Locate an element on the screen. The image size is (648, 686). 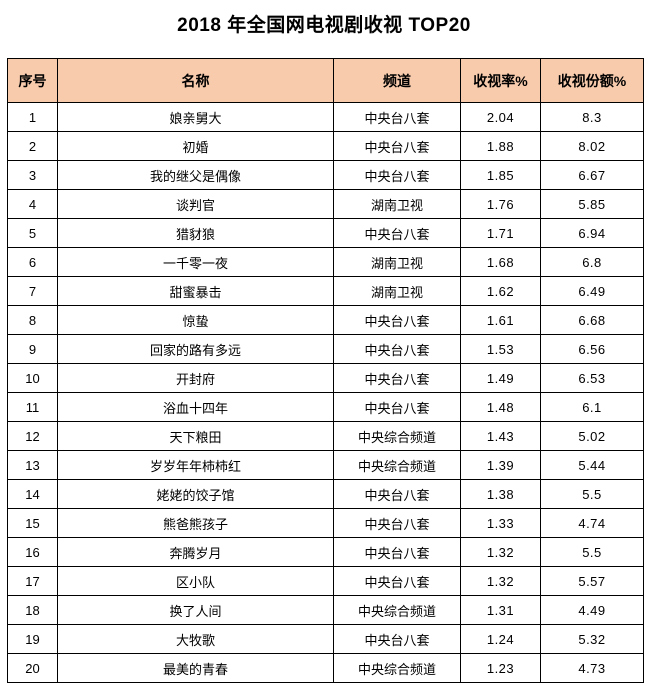
rank-cell: 4 is located at coordinates (32, 204).